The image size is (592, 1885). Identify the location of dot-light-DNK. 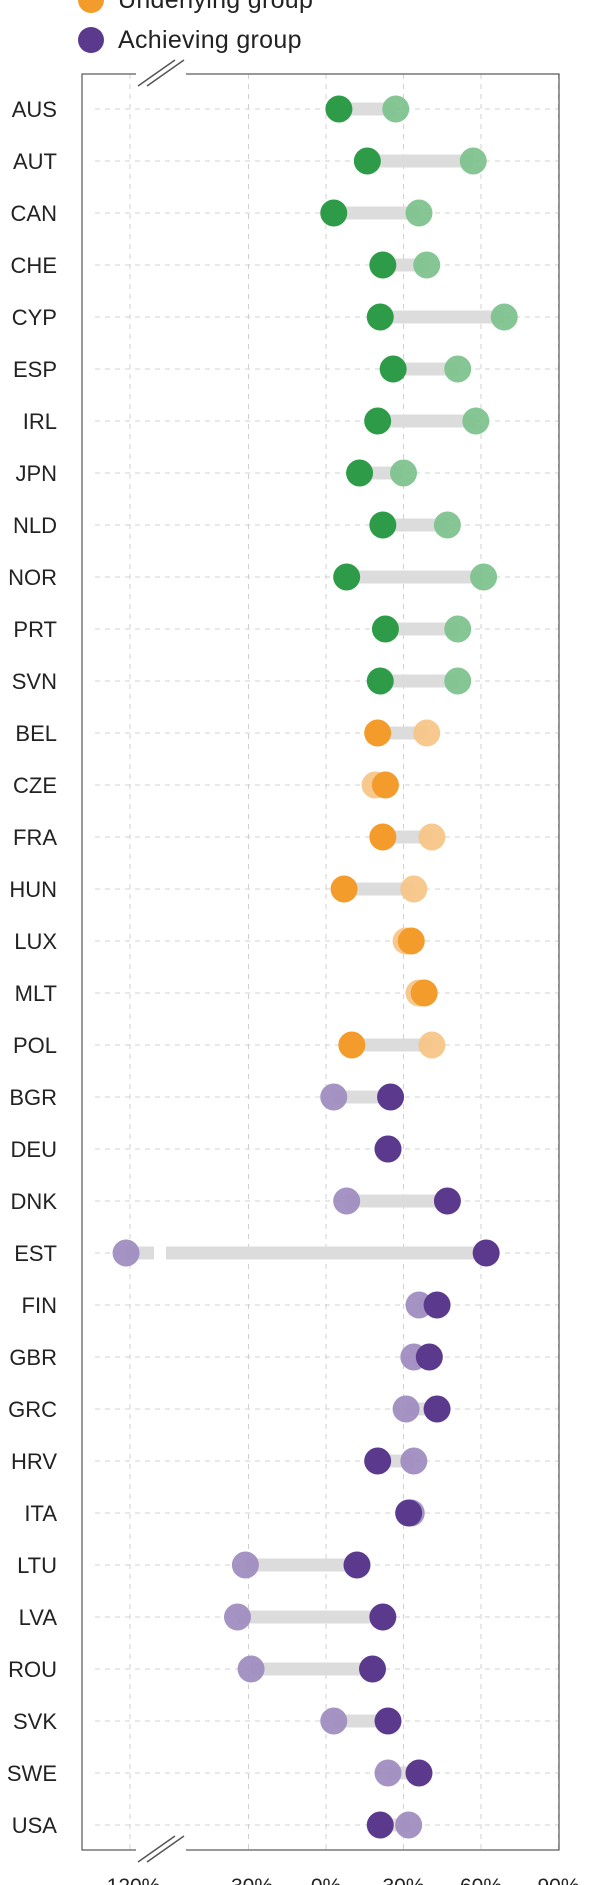
(347, 1201).